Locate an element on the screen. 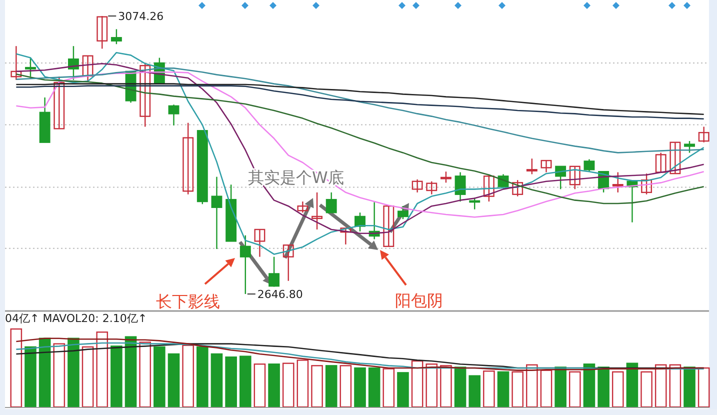 The image size is (717, 415). annotation: 长下影线 is located at coordinates (188, 301).